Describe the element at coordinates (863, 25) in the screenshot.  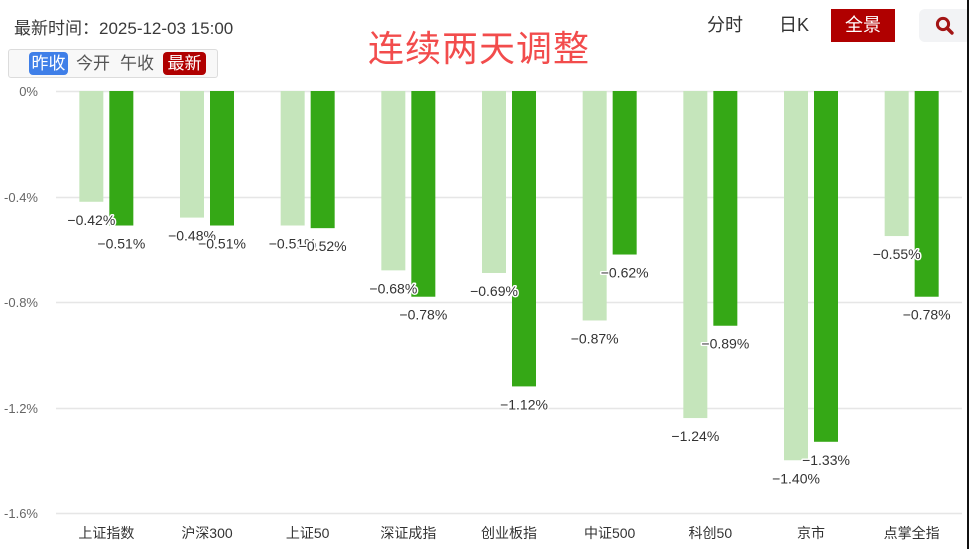
I see `tab-overview: 全景` at that location.